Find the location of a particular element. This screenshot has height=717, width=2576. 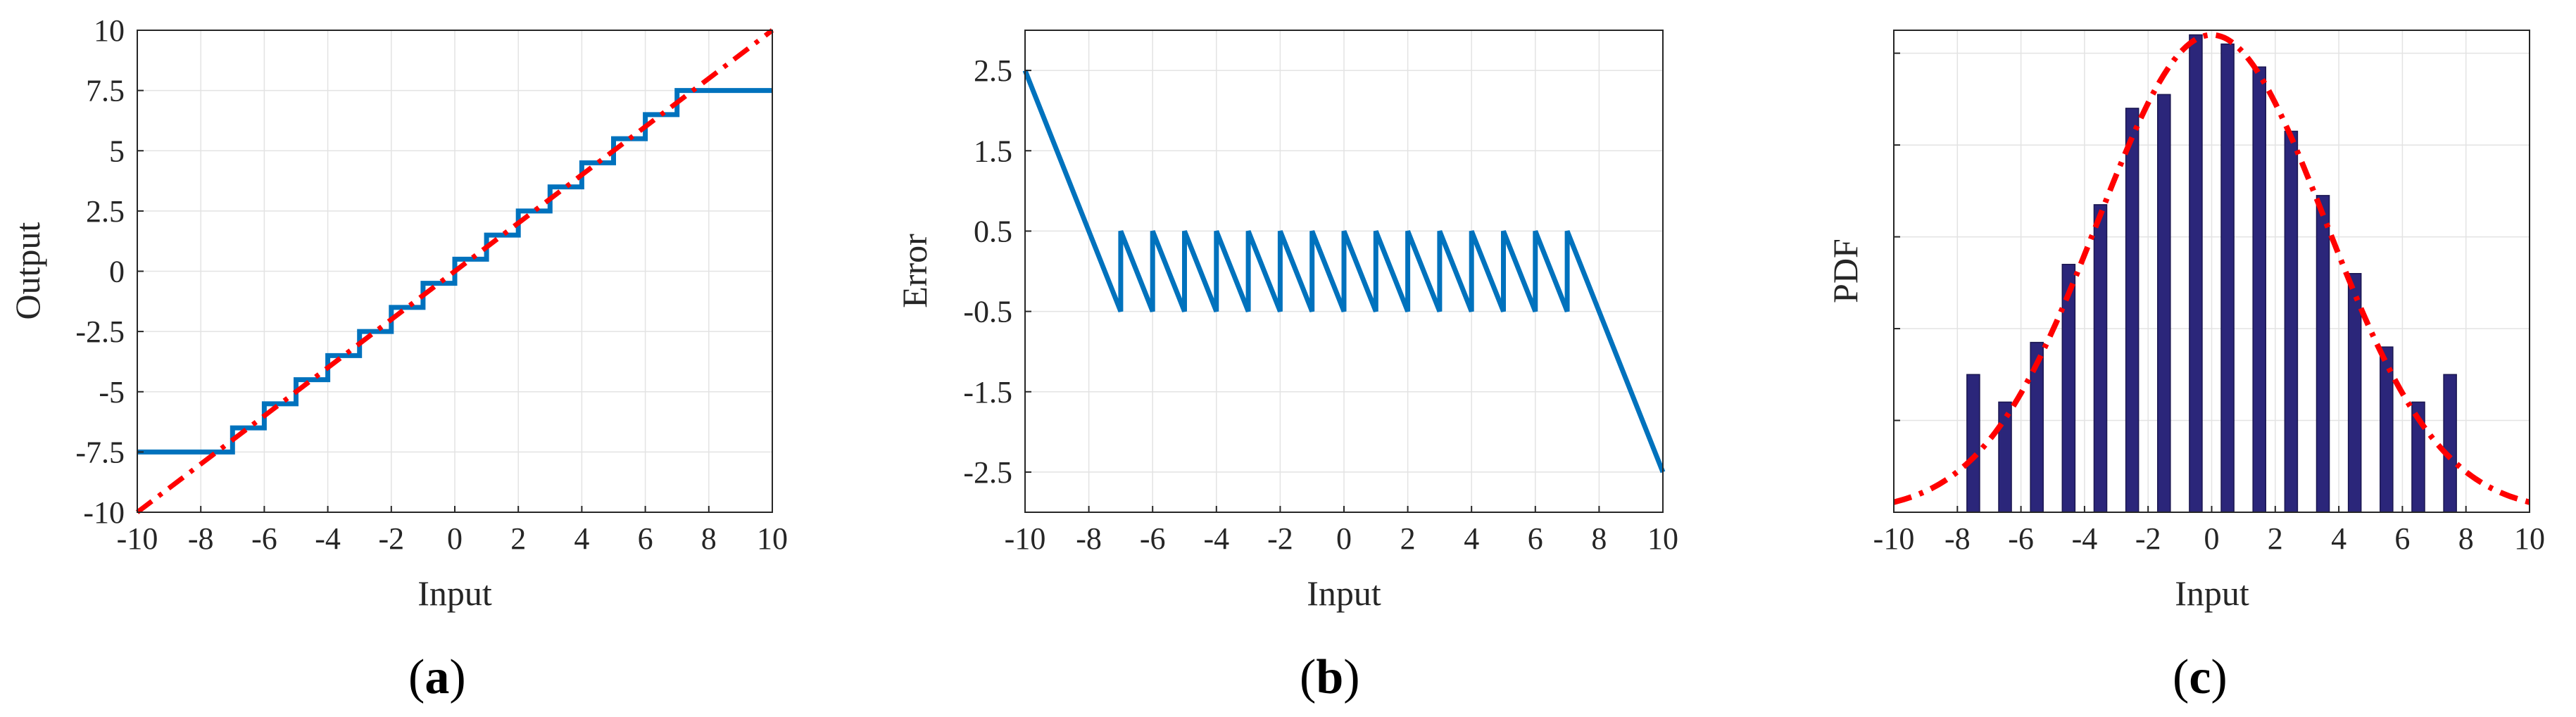

panel-label-b-letter: b is located at coordinates (1329, 677).